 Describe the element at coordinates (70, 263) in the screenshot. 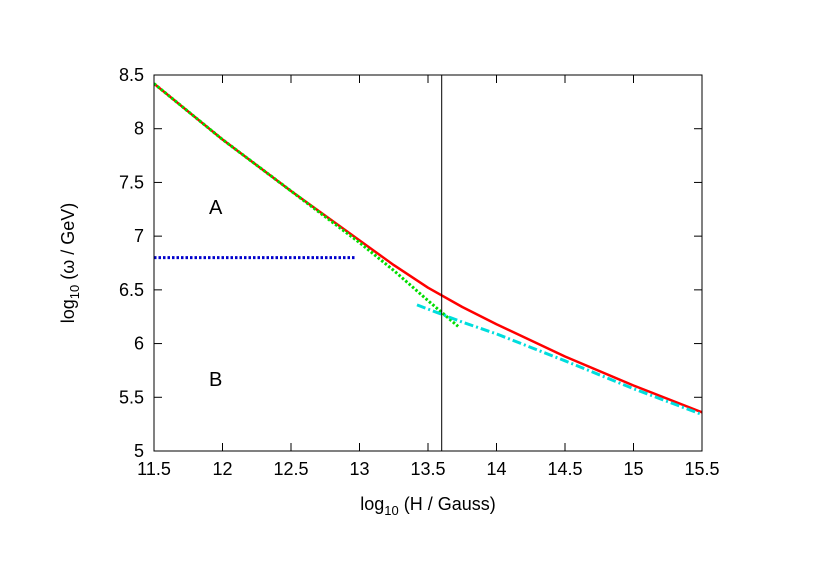

I see `y-axis-label: log10 (ω / GeV)` at that location.